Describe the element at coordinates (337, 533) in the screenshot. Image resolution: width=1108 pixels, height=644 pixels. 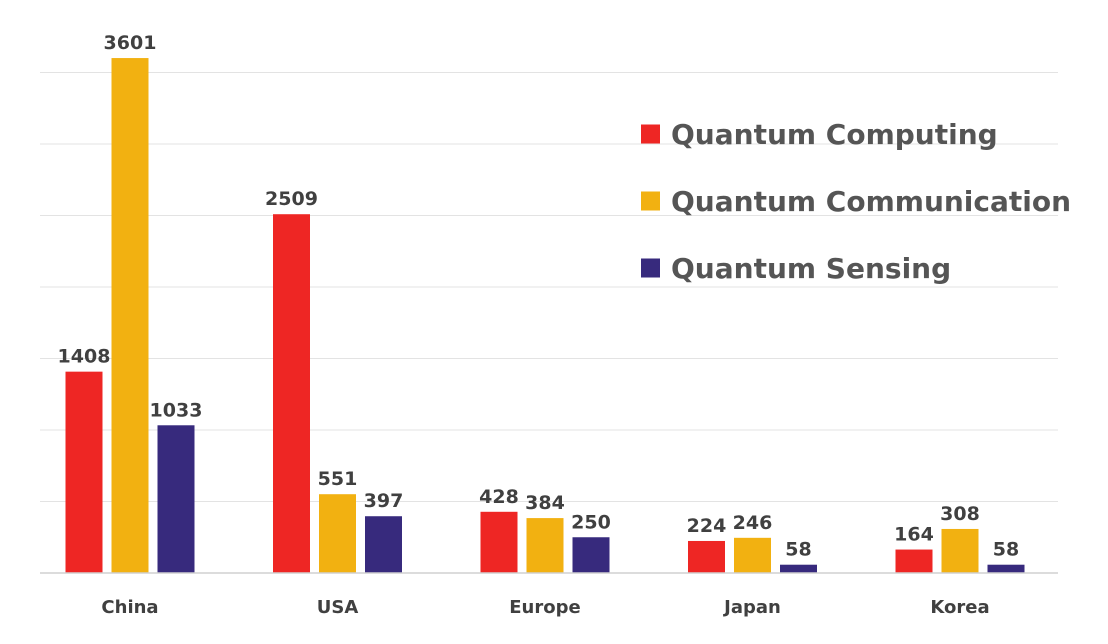
I see `bar-quantum-communication-usa` at that location.